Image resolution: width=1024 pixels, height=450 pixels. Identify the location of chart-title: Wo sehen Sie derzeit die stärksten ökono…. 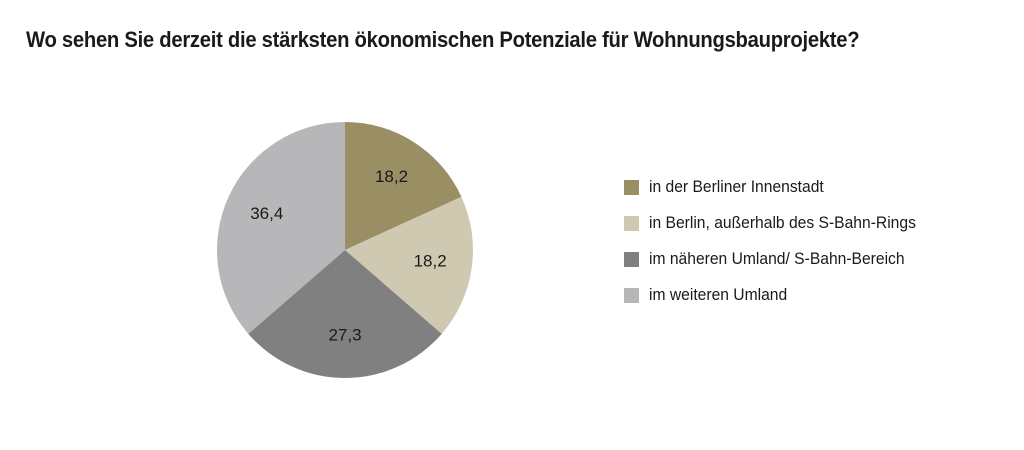
(443, 39).